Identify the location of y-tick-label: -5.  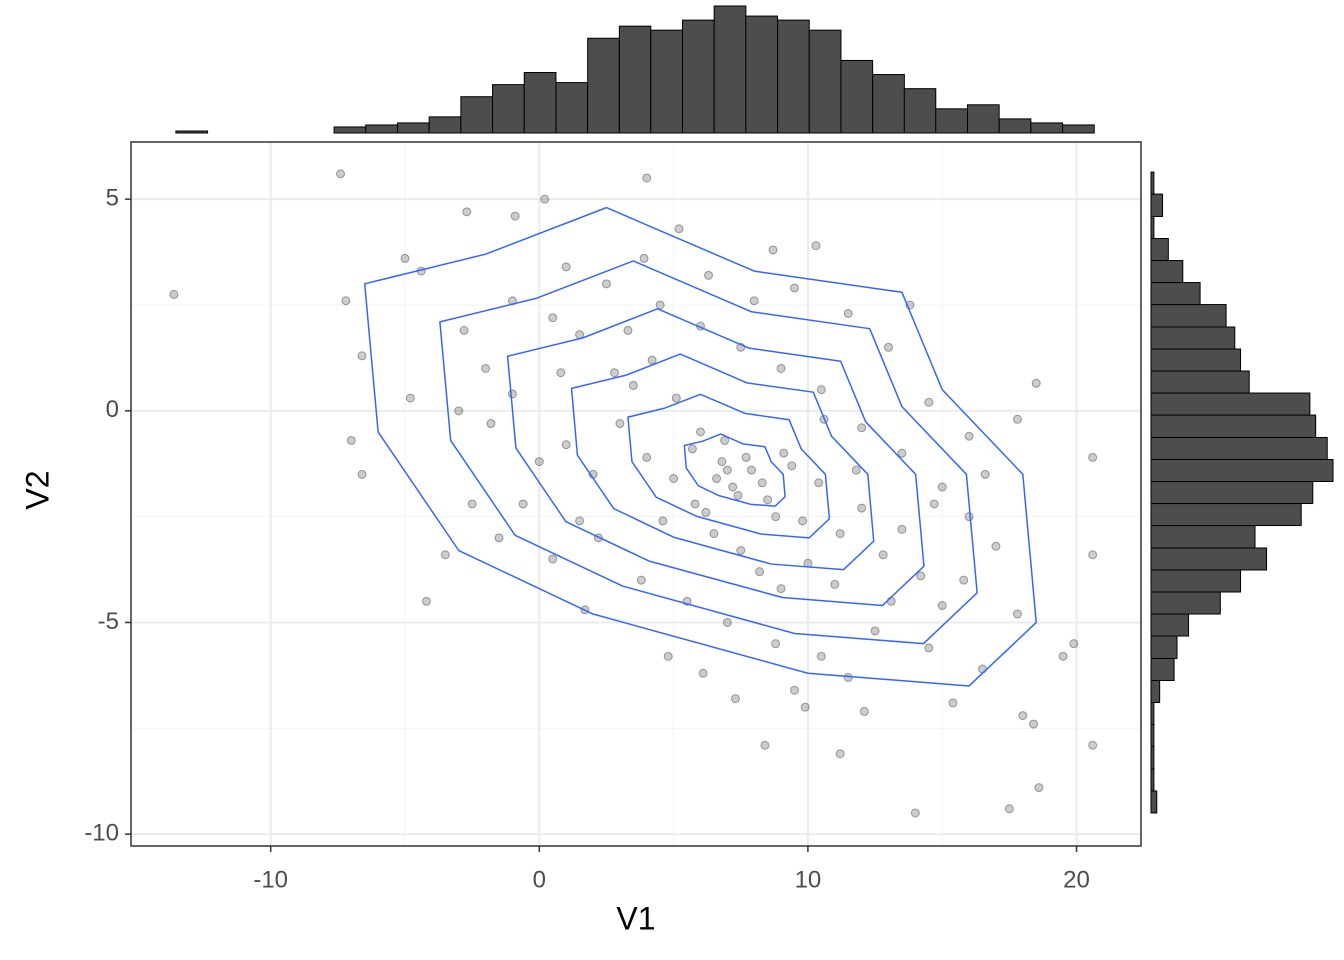
(108, 621).